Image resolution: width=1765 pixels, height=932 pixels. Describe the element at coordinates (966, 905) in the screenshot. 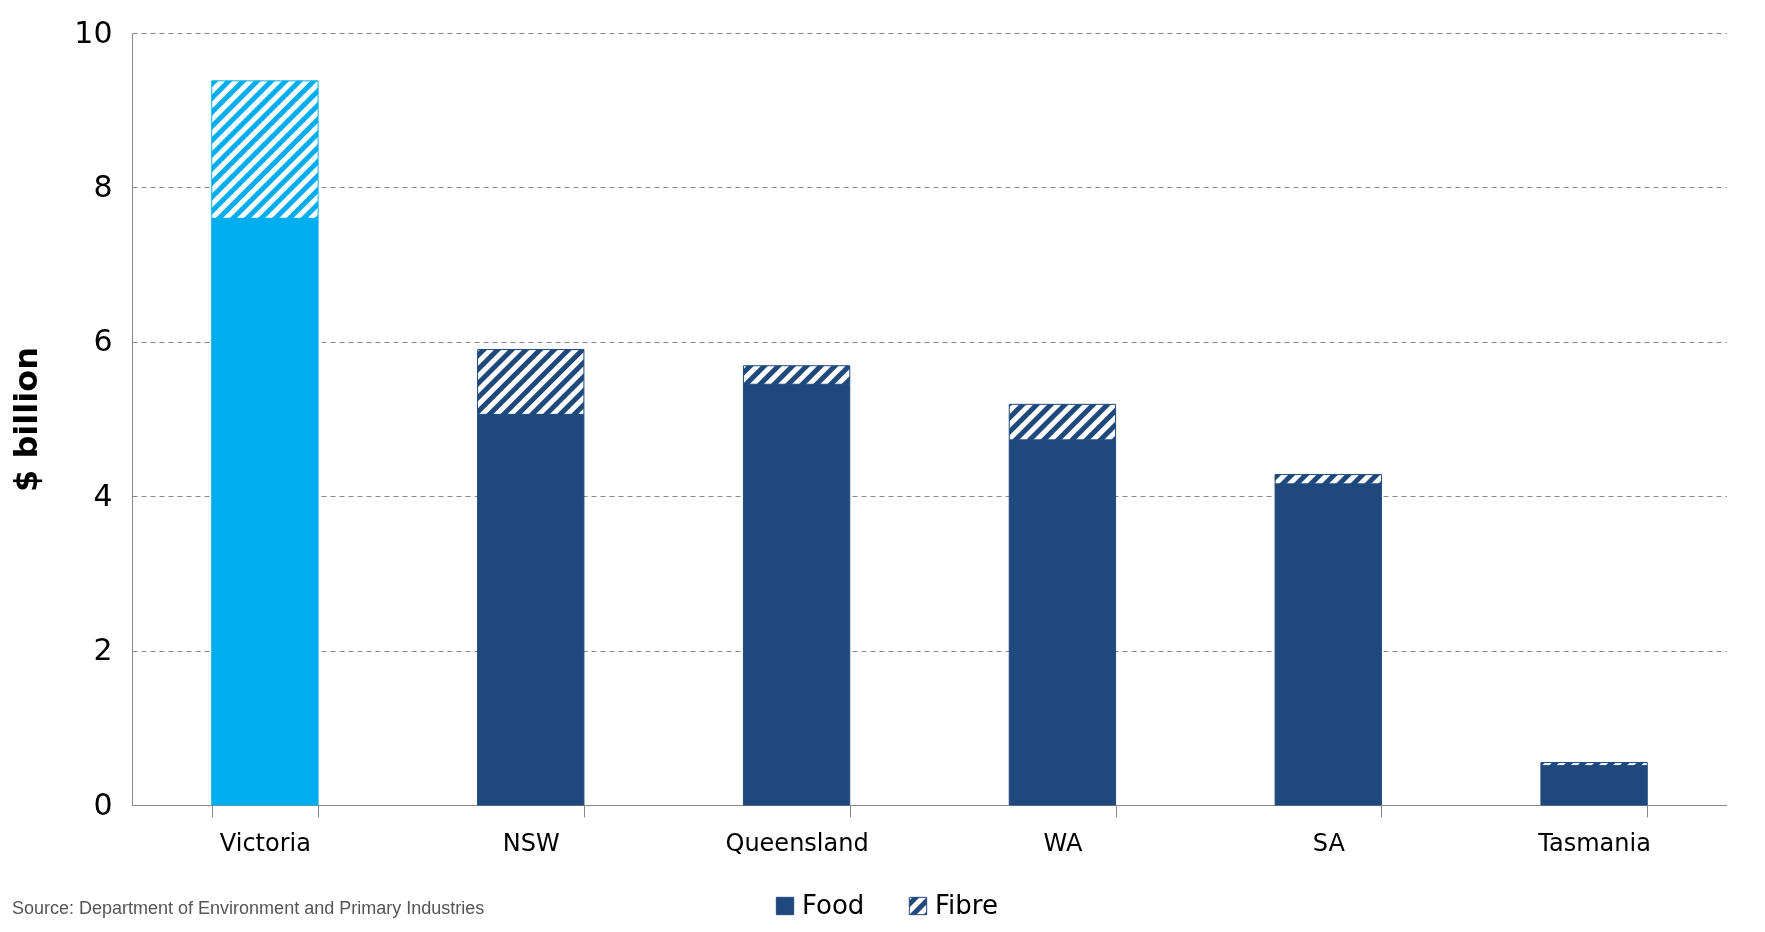

I see `legend-label: Fibre` at that location.